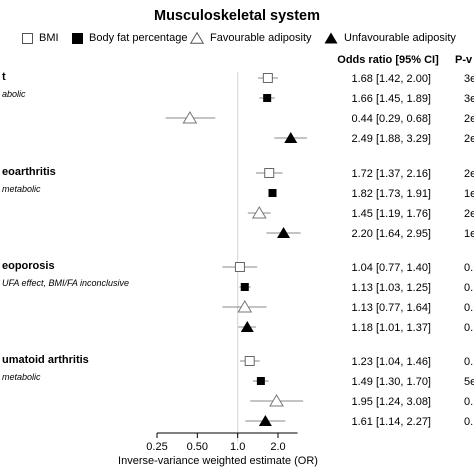 The image size is (474, 474). Describe the element at coordinates (391, 99) in the screenshot. I see `odds-ratio-value: 1.66 [1.45, 1.89]` at that location.